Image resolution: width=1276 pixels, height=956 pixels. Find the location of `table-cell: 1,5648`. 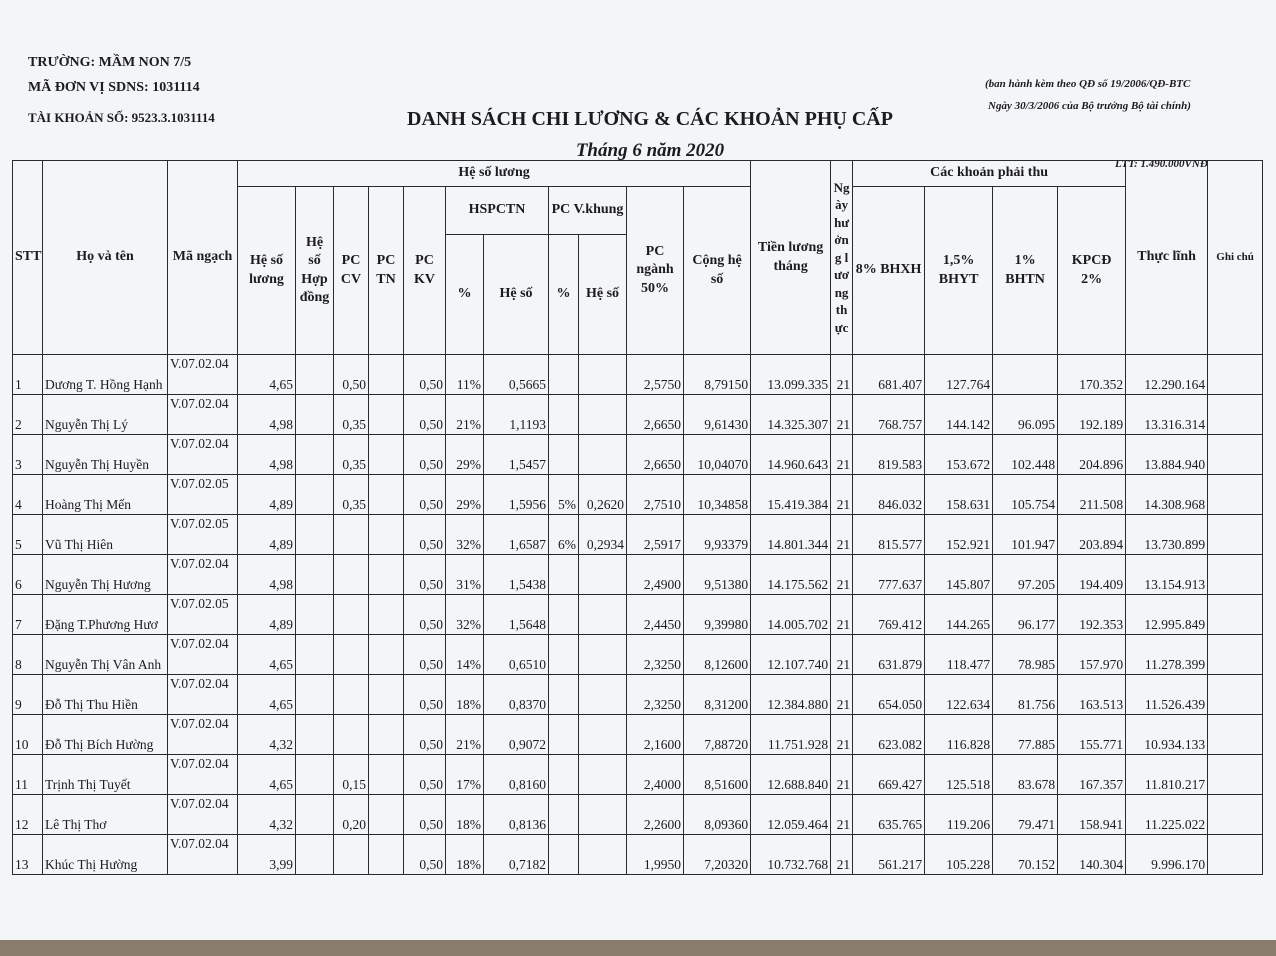

table-cell: 1,5648 is located at coordinates (516, 614).